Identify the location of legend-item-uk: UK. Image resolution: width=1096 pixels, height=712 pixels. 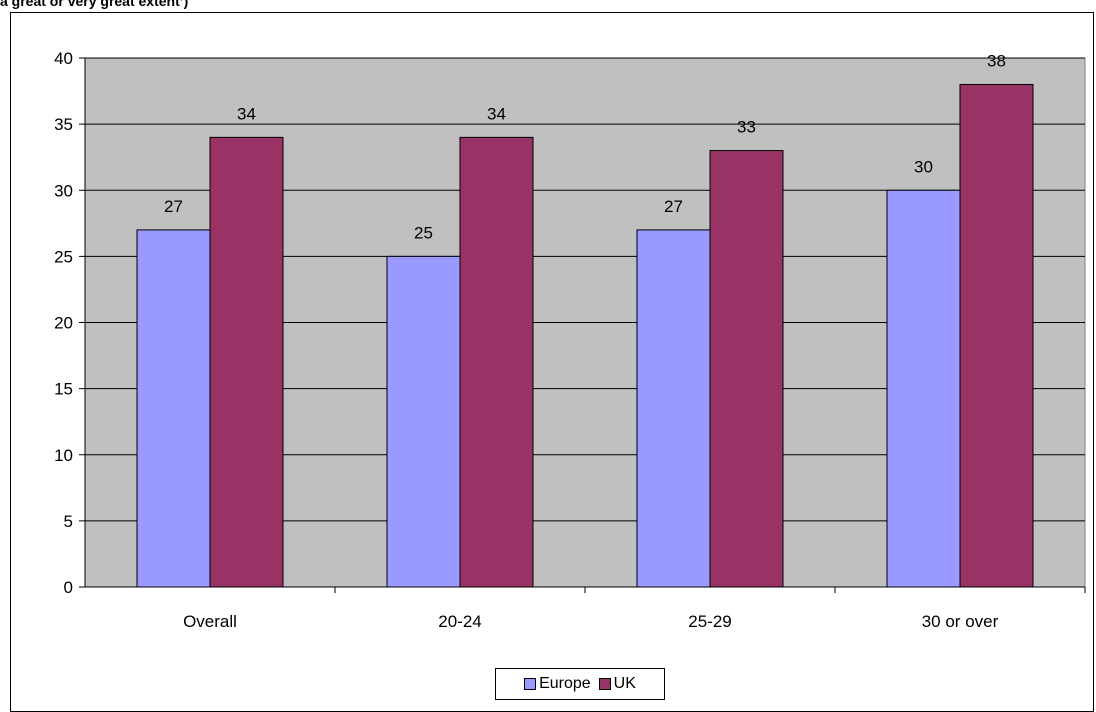
(617, 684).